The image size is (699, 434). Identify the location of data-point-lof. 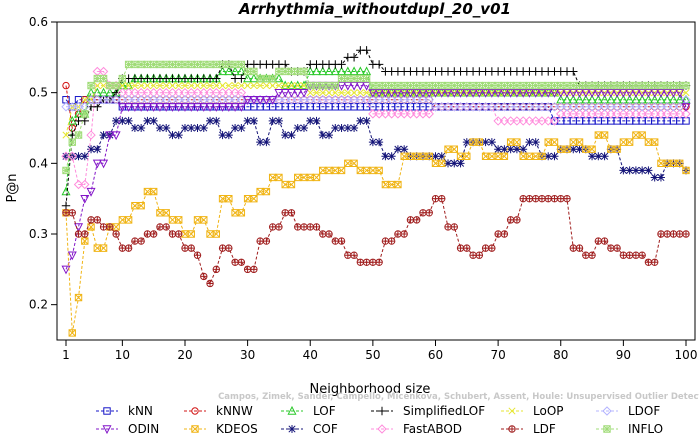
(248, 78).